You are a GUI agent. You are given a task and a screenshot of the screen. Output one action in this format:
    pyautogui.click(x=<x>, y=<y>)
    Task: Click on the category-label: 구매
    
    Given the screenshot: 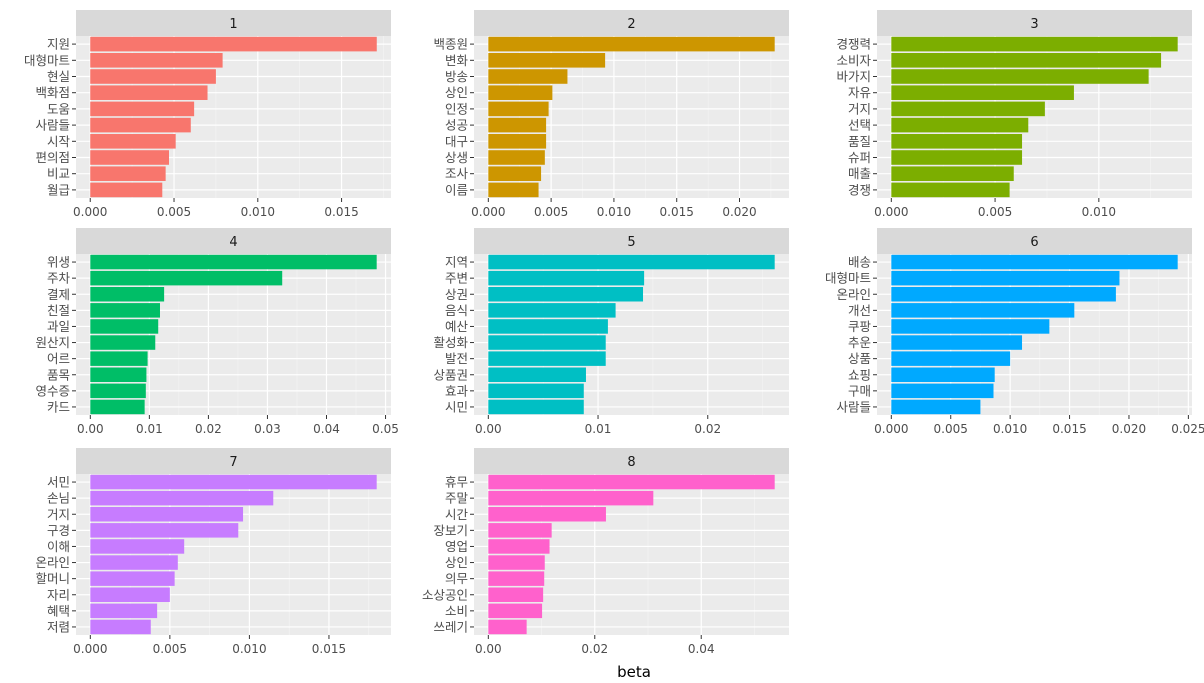 What is the action you would take?
    pyautogui.click(x=859, y=390)
    